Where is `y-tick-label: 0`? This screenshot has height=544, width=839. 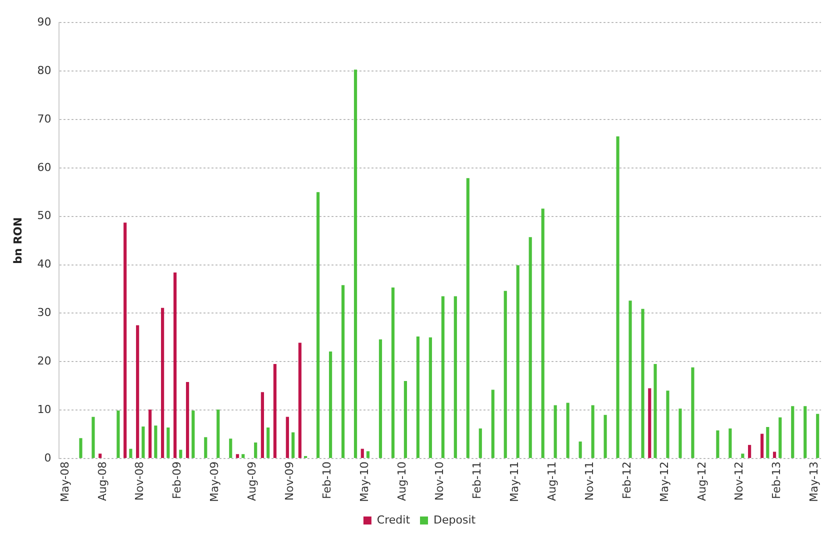 y-tick-label: 0 is located at coordinates (48, 457).